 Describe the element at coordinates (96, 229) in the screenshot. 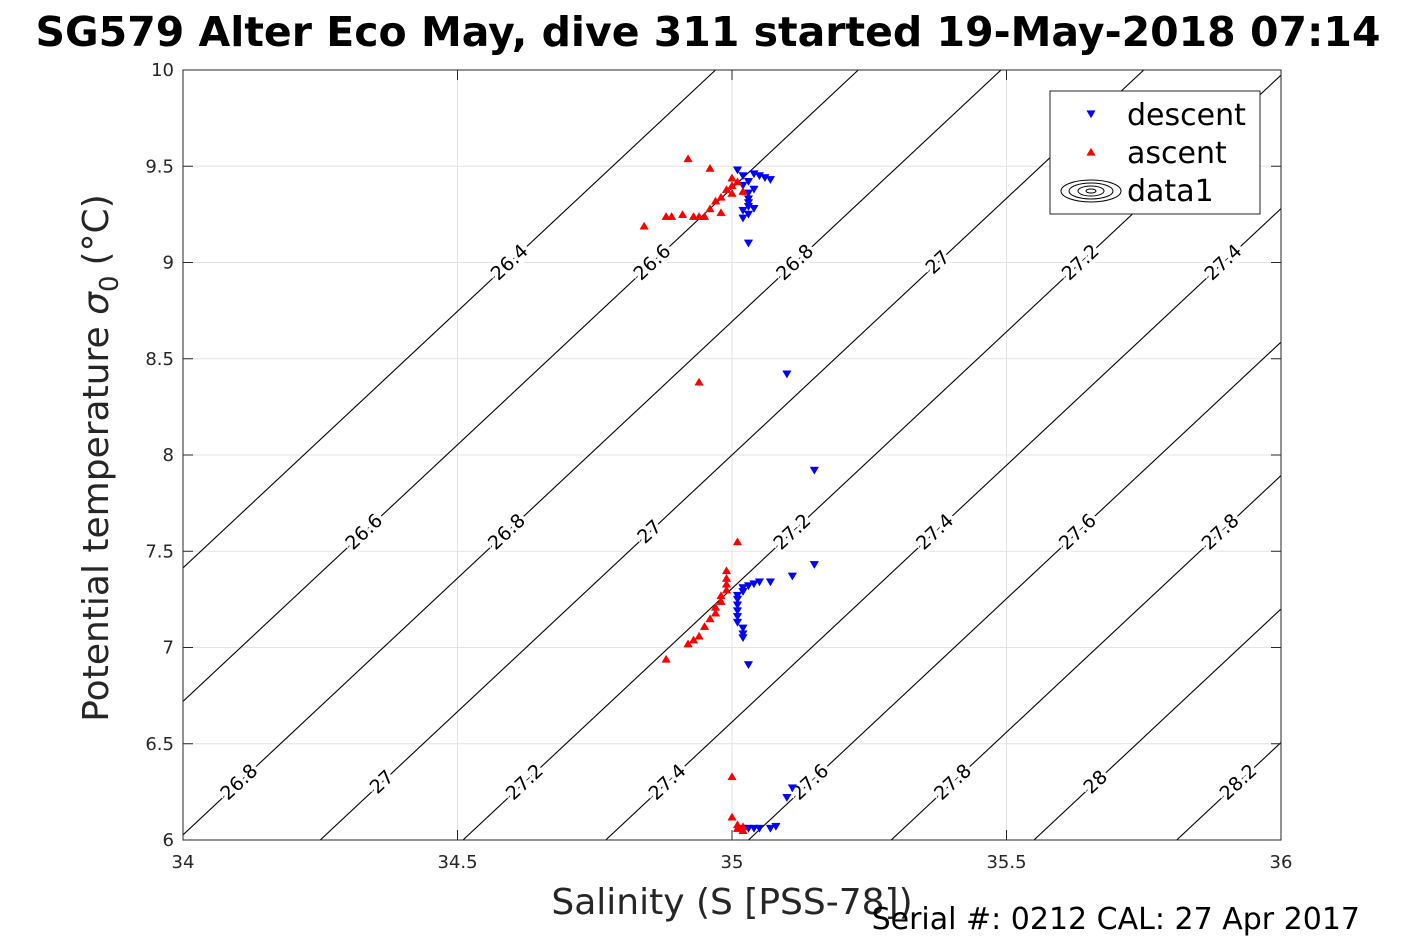

I see `y-axis-label-unit: (°C)` at that location.